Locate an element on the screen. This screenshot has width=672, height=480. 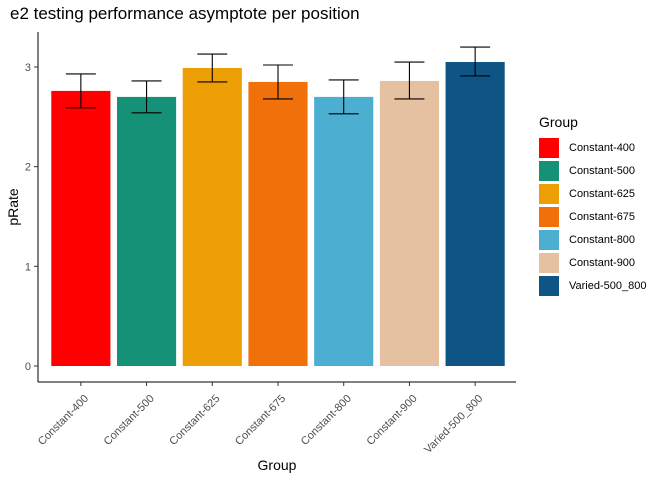
legend-label: Constant-675 is located at coordinates (602, 216).